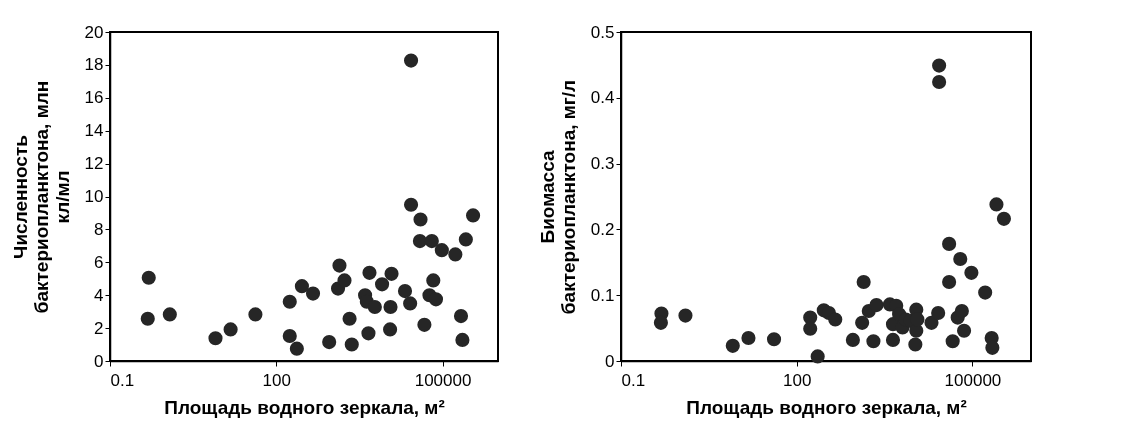  I want to click on y-tick-label: 0.2, so click(602, 229).